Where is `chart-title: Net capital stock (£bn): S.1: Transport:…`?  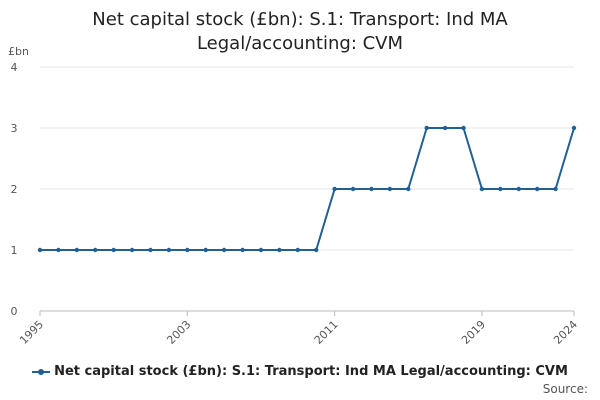
chart-title: Net capital stock (£bn): S.1: Transport:… is located at coordinates (300, 32).